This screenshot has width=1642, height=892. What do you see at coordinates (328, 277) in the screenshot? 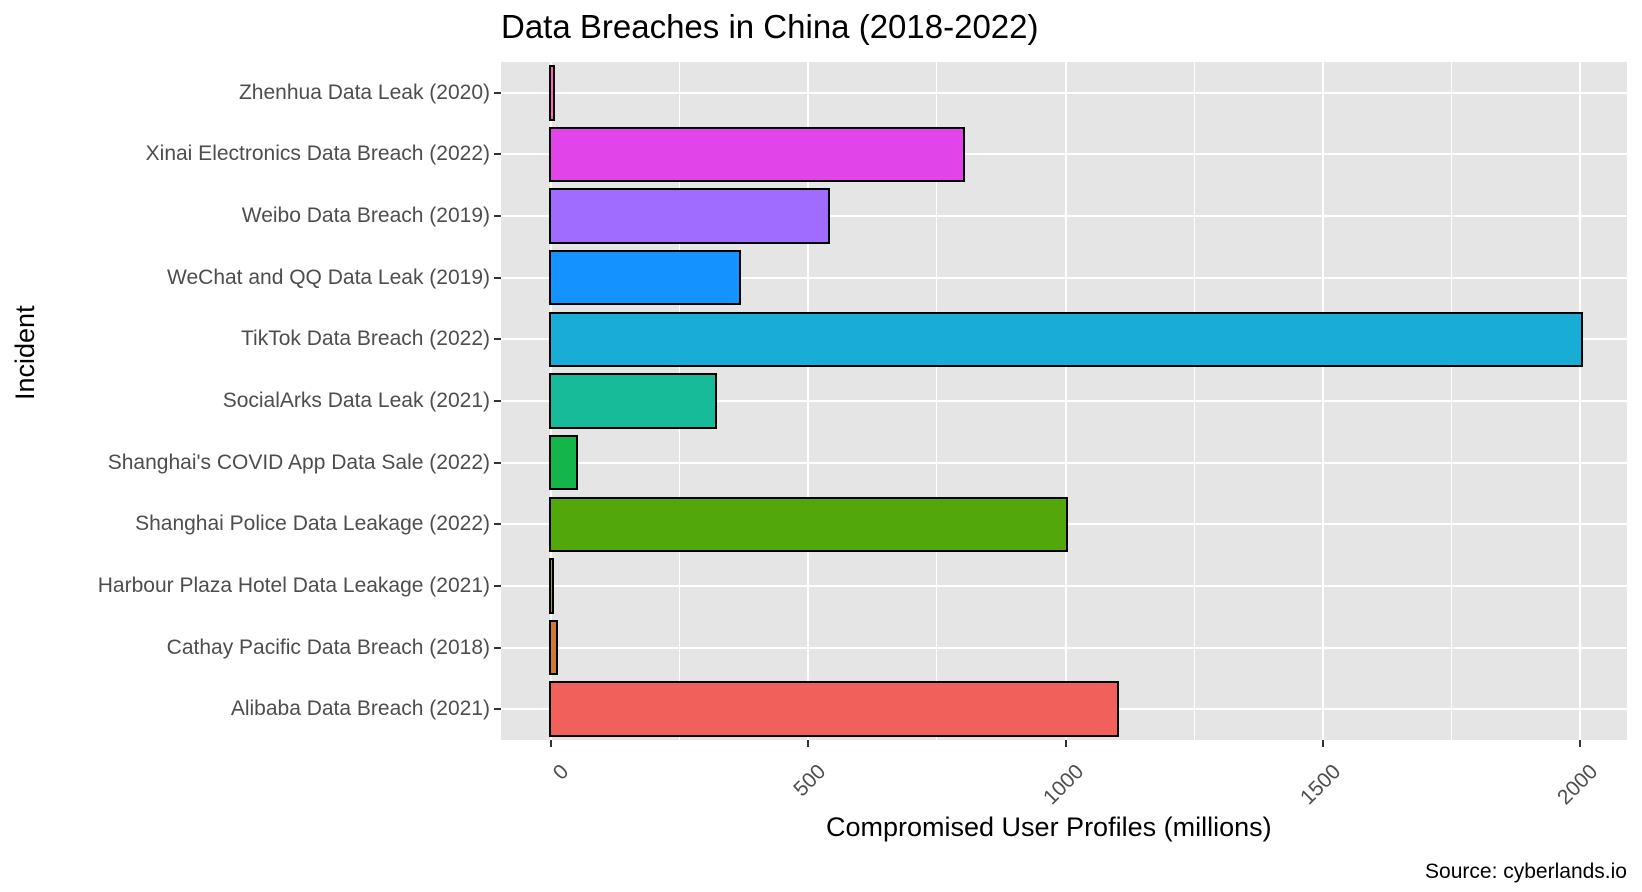
I see `y-tick-label: WeChat and QQ Data Leak (2019)` at bounding box center [328, 277].